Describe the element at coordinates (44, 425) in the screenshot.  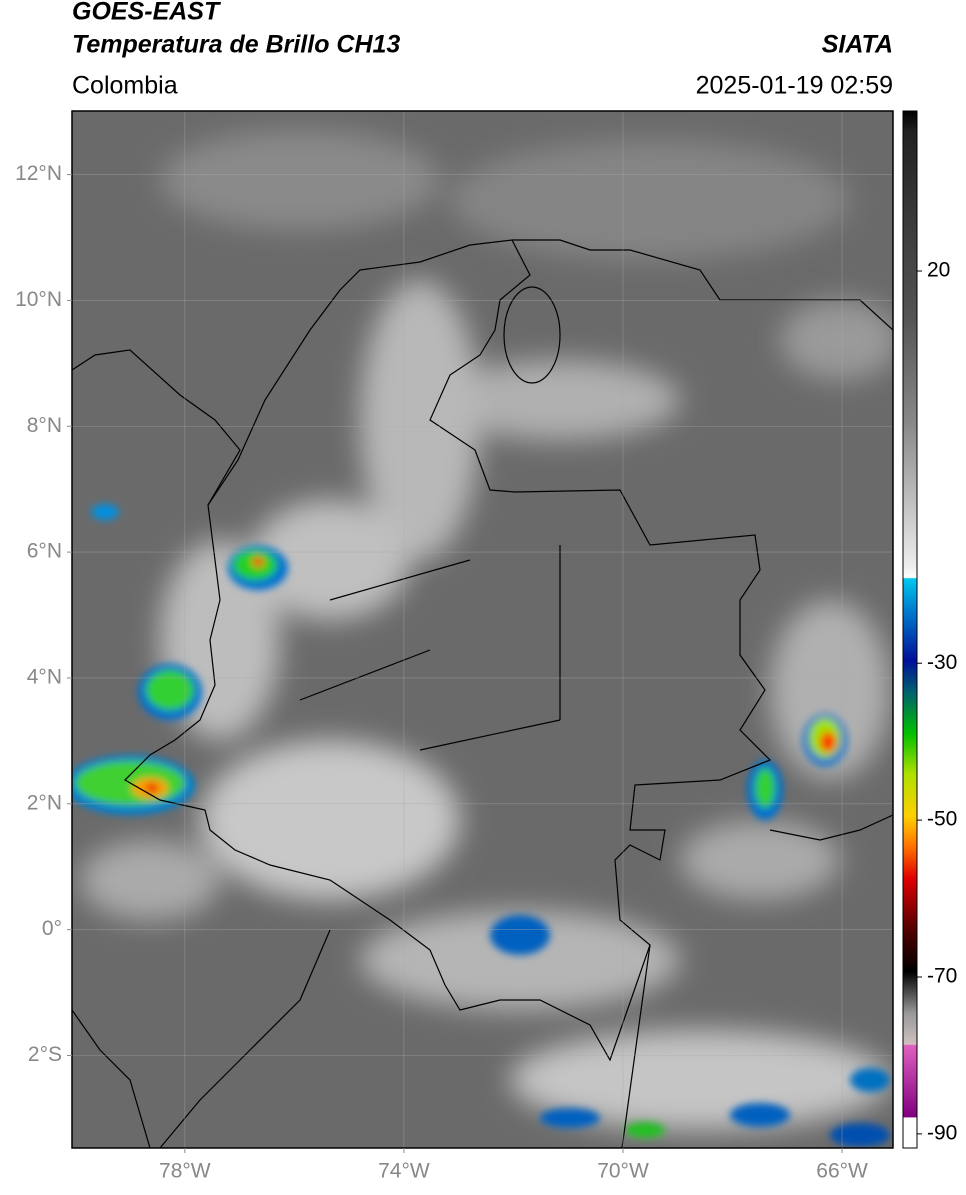
I see `y-tick-label: 8°N` at that location.